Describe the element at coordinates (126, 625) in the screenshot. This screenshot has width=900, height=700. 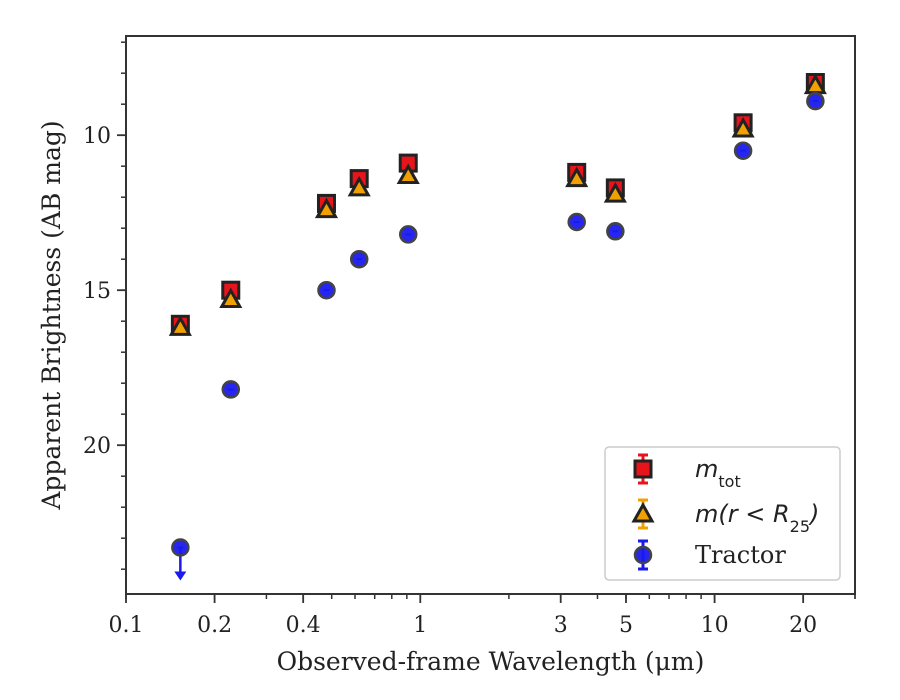
I see `x-tick-label: 0.1` at that location.